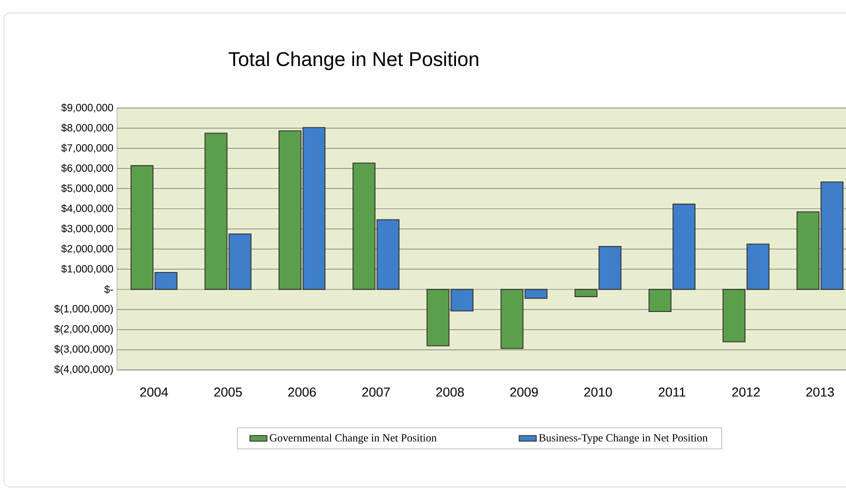 The width and height of the screenshot is (846, 491). I want to click on x-tick-label: 2012, so click(746, 392).